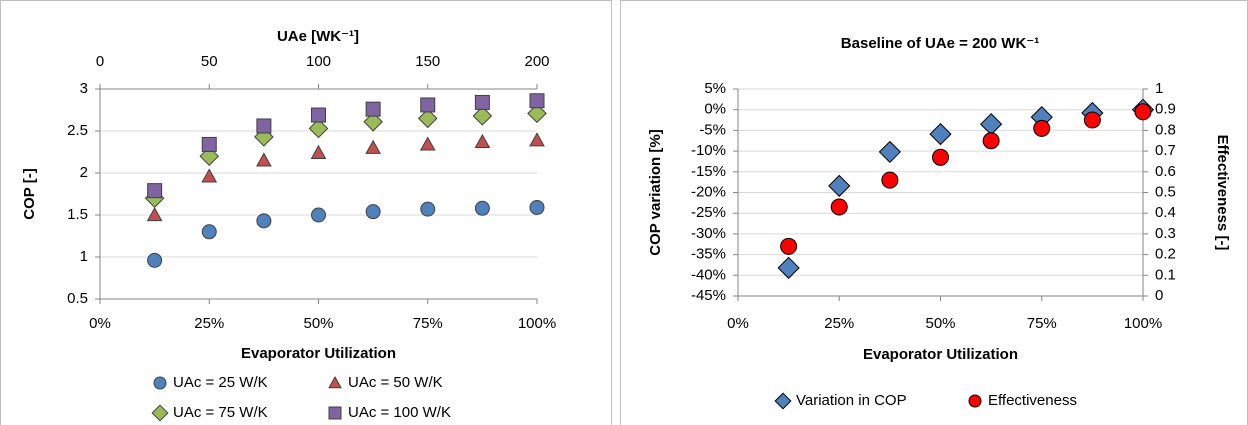  Describe the element at coordinates (708, 254) in the screenshot. I see `y-tick-label: -35%` at that location.